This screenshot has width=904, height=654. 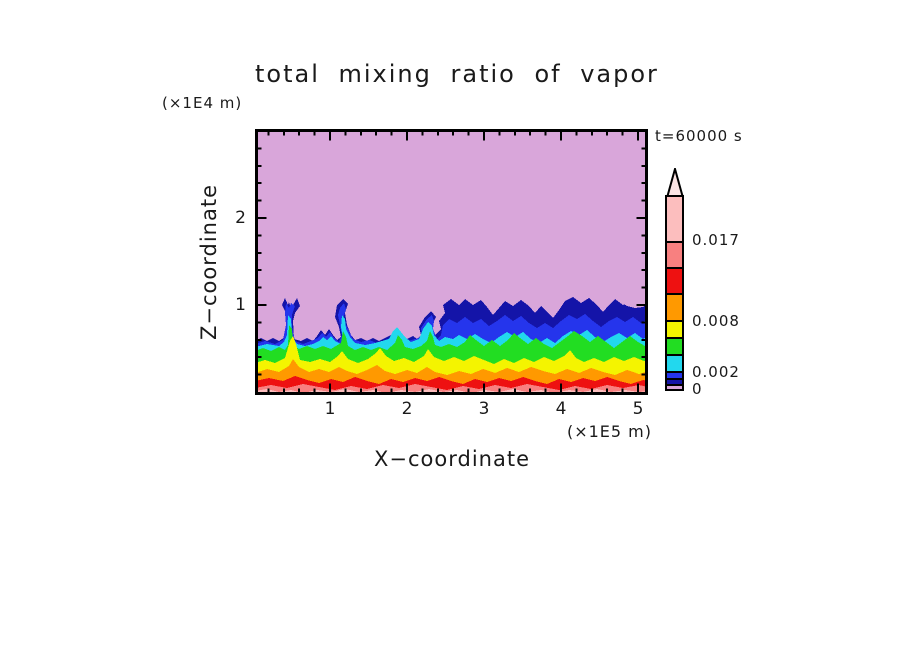 What do you see at coordinates (674, 254) in the screenshot?
I see `colorbar-segment-salmon` at bounding box center [674, 254].